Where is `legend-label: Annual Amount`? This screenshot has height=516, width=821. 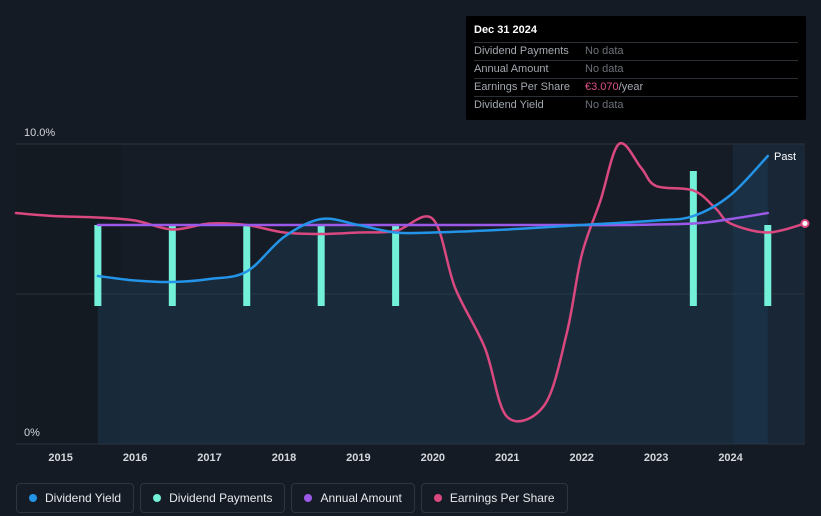 legend-label: Annual Amount is located at coordinates (361, 498).